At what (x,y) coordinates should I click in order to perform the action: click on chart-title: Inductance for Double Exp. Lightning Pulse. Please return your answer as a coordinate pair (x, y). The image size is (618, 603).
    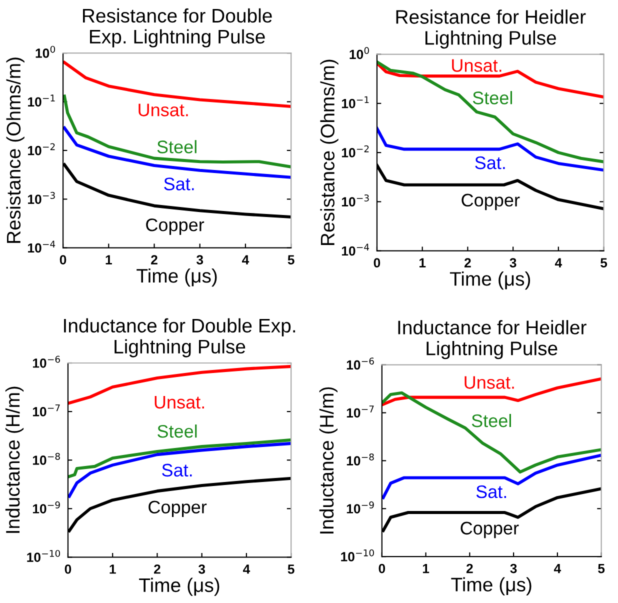
    Looking at the image, I should click on (180, 338).